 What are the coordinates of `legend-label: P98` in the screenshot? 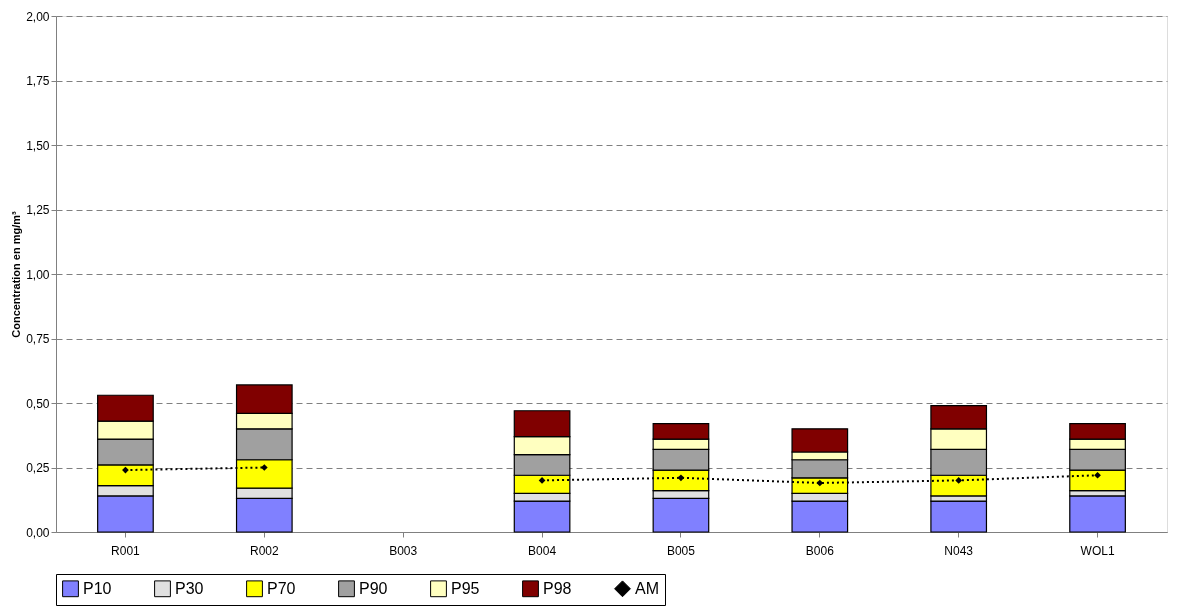 It's located at (557, 588).